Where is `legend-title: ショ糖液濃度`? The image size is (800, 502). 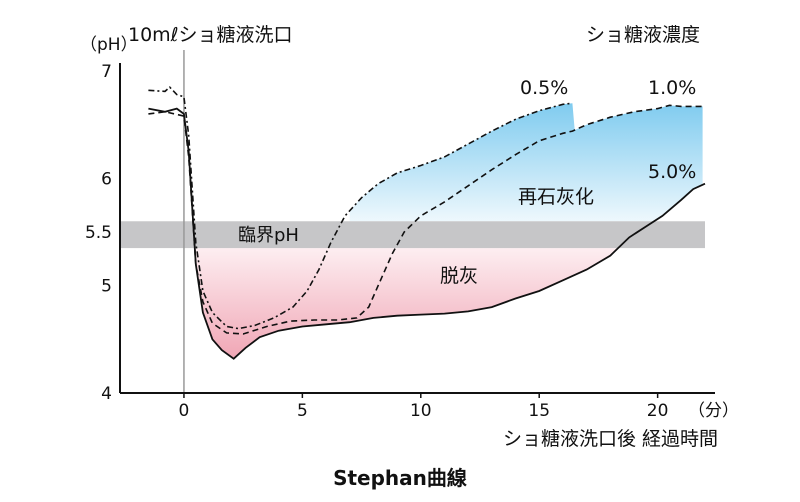
legend-title: ショ糖液濃度 is located at coordinates (643, 35).